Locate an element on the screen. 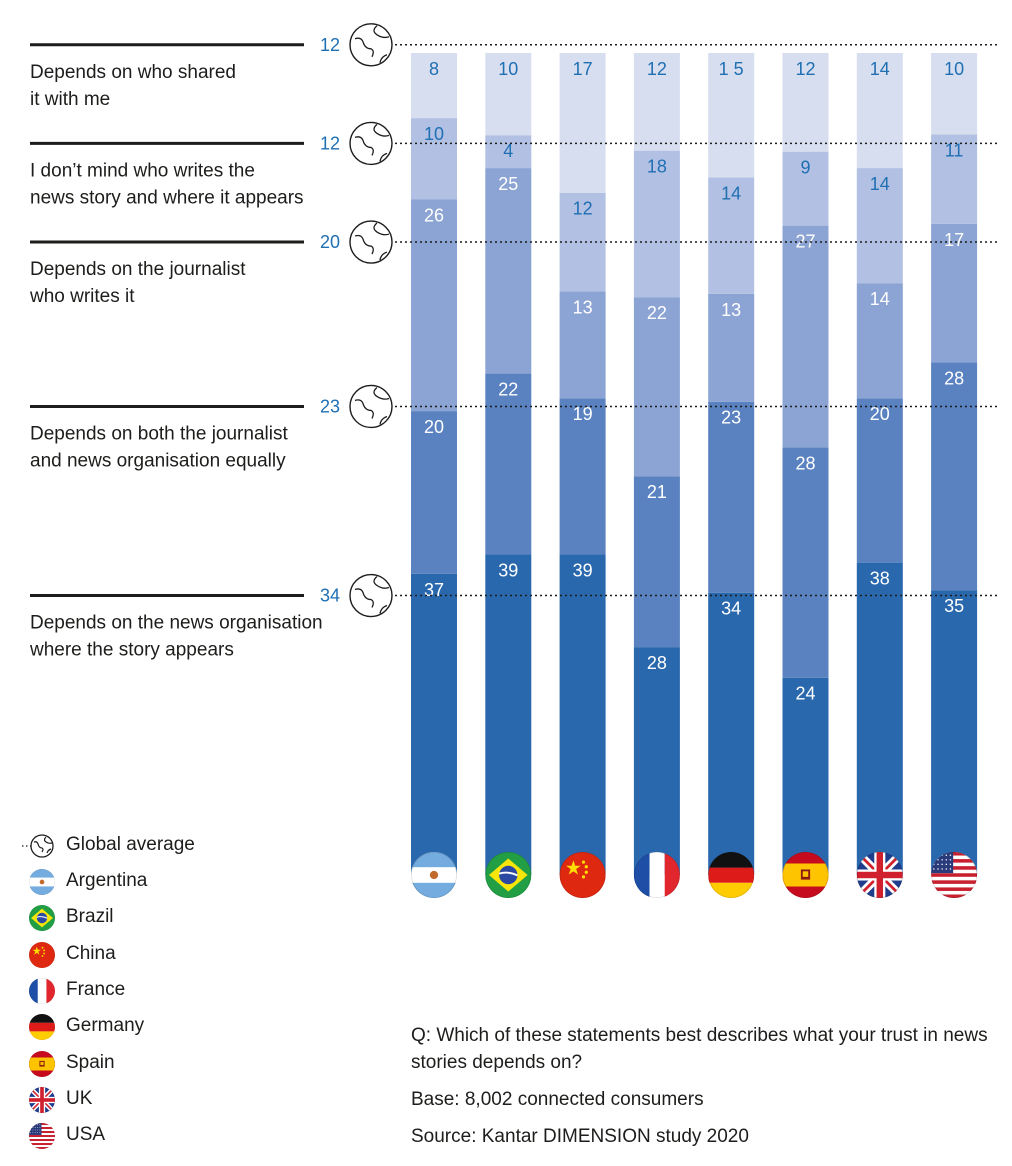  value-label-uk-3: 14 is located at coordinates (880, 184).